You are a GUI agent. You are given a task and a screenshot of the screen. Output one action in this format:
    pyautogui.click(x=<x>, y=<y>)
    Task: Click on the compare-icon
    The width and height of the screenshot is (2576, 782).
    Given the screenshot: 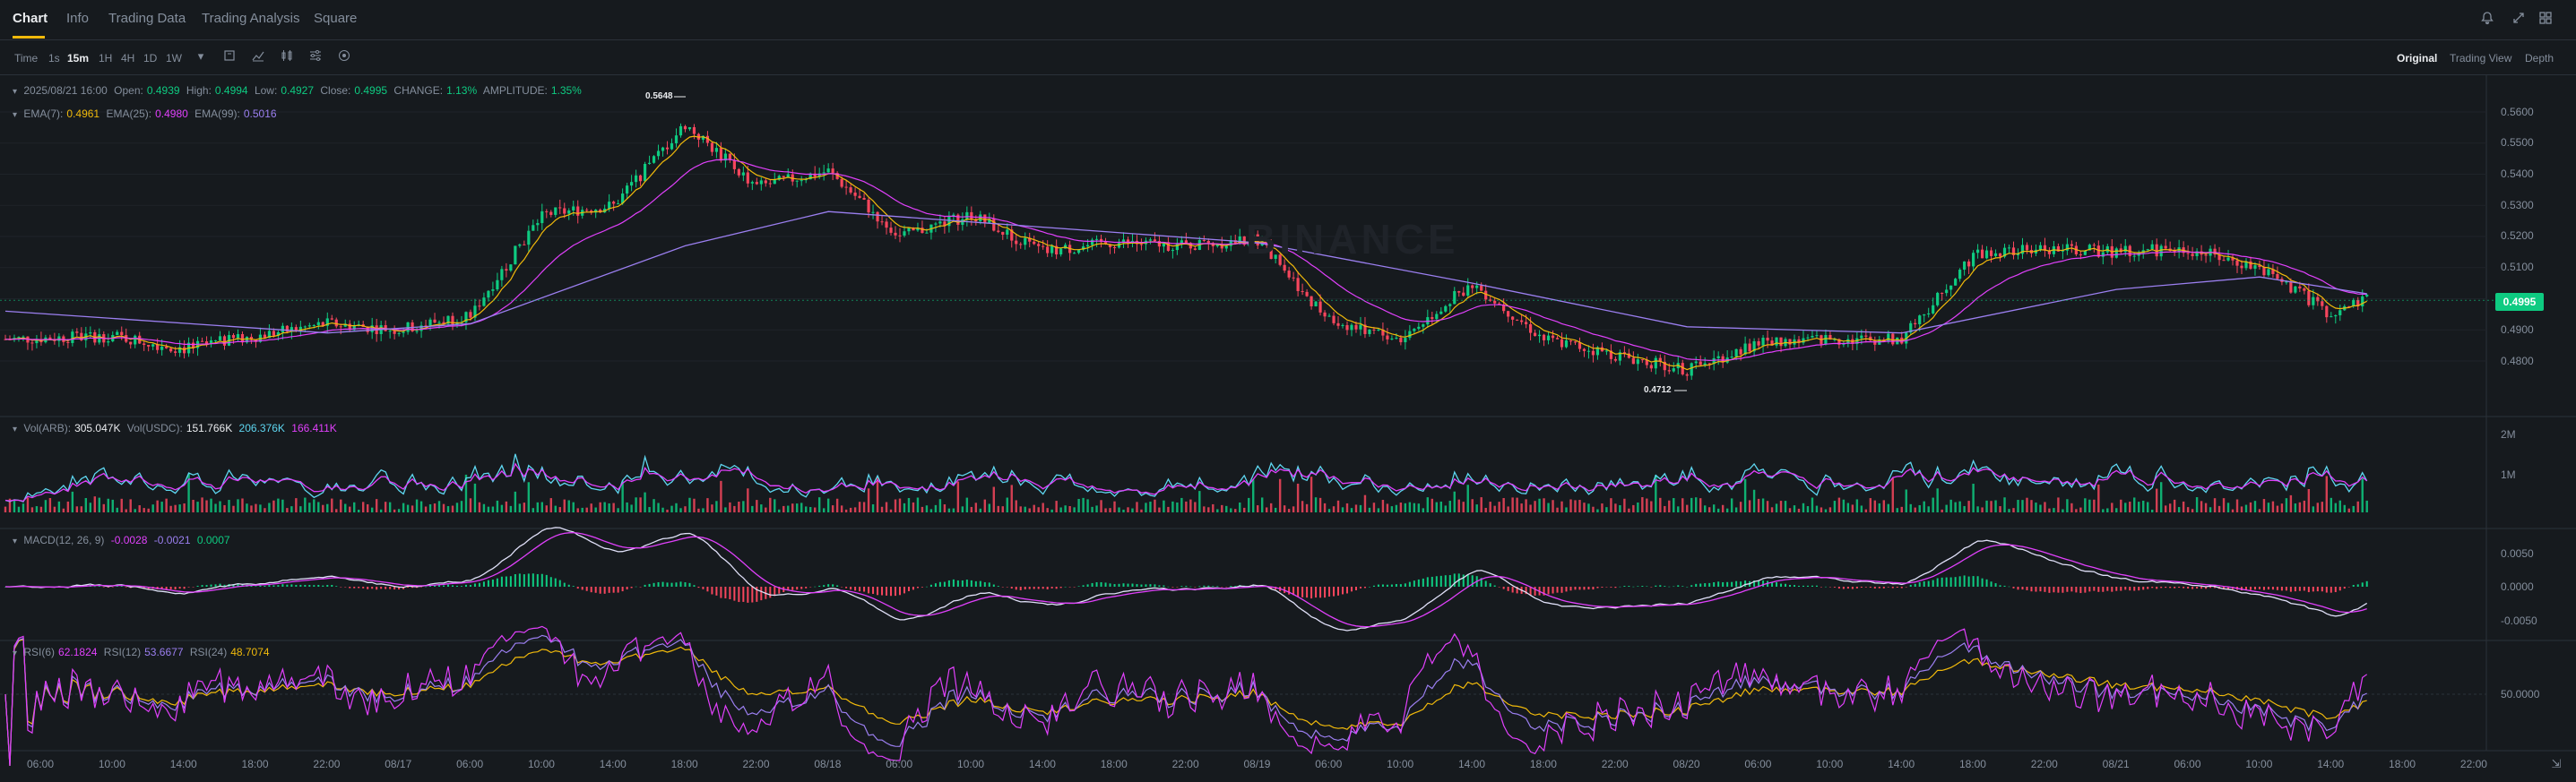 What is the action you would take?
    pyautogui.click(x=287, y=56)
    